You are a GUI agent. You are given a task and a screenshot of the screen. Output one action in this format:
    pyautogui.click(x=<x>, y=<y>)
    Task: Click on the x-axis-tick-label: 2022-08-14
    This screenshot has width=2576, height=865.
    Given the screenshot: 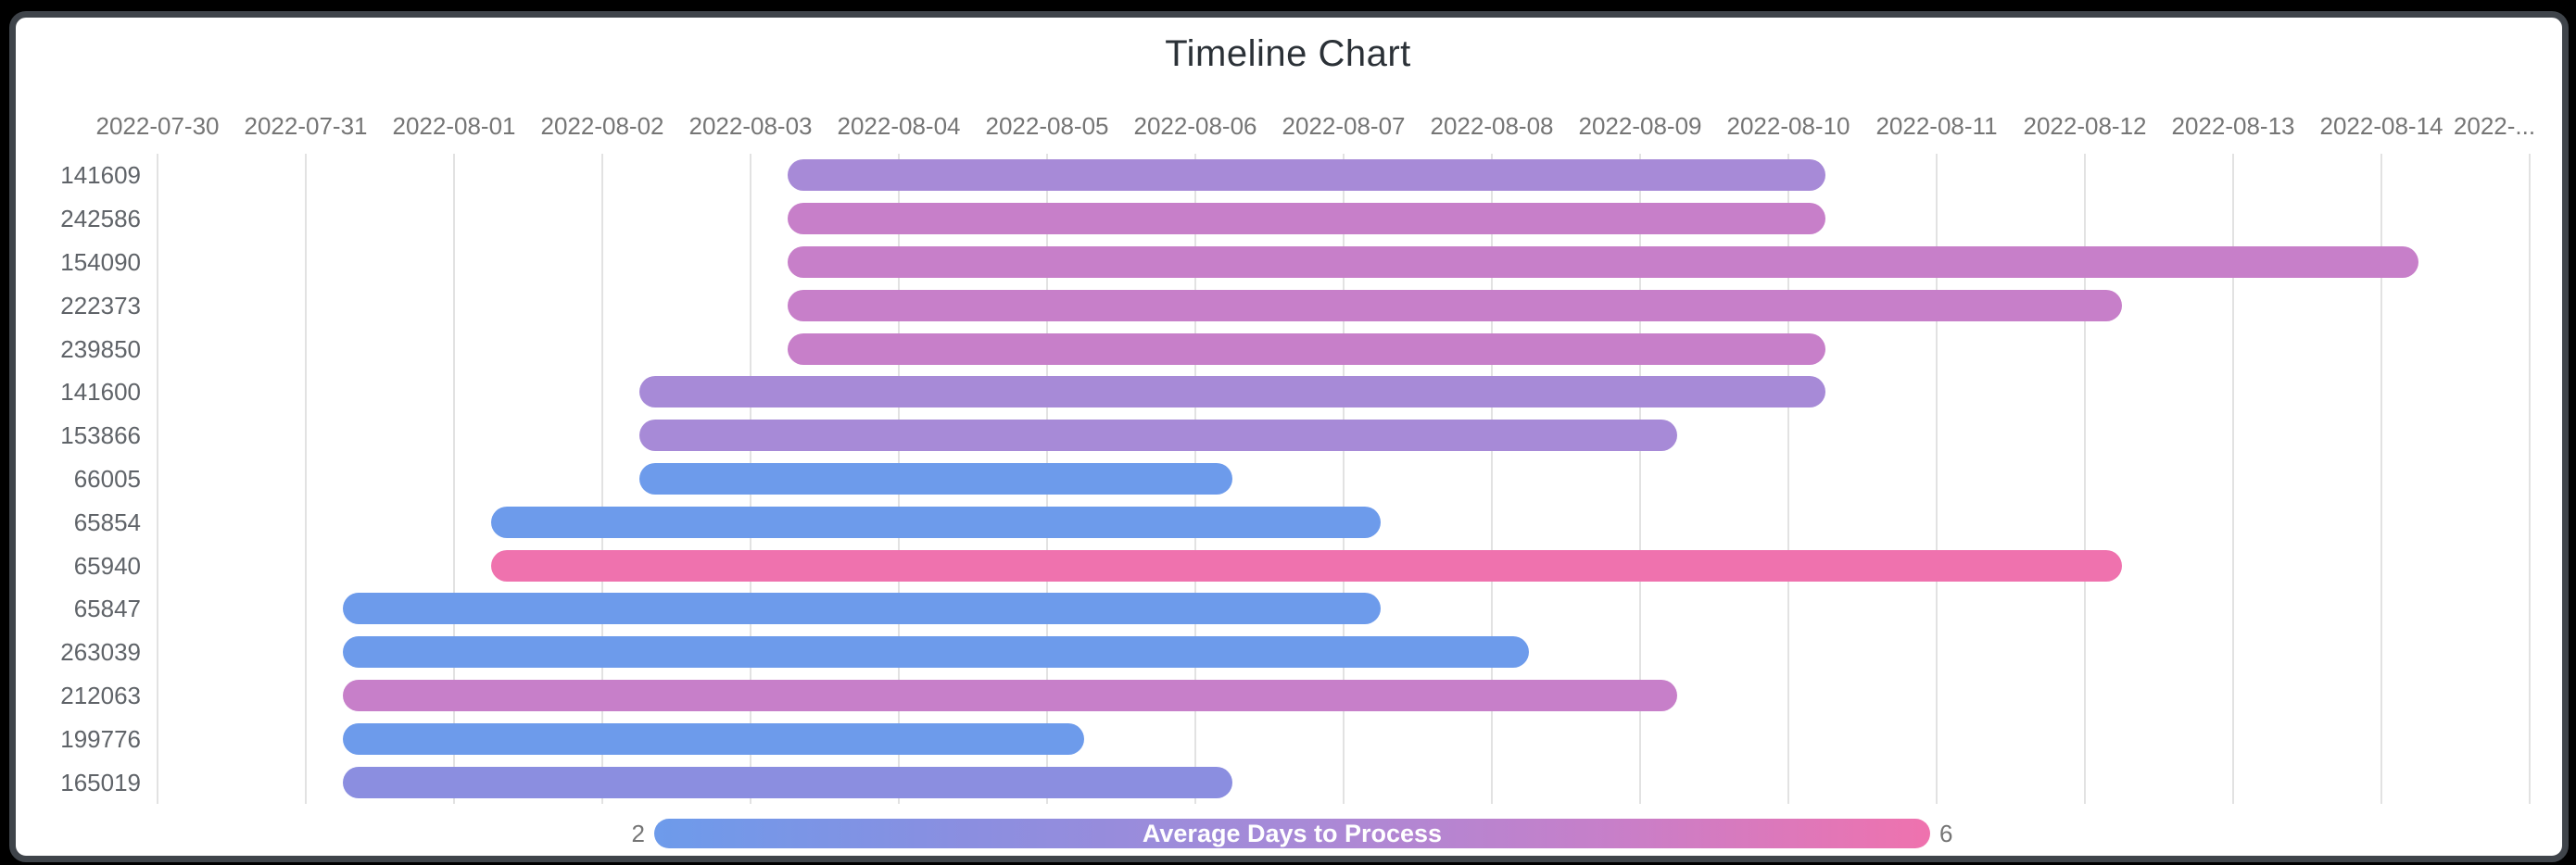 What is the action you would take?
    pyautogui.click(x=2381, y=126)
    